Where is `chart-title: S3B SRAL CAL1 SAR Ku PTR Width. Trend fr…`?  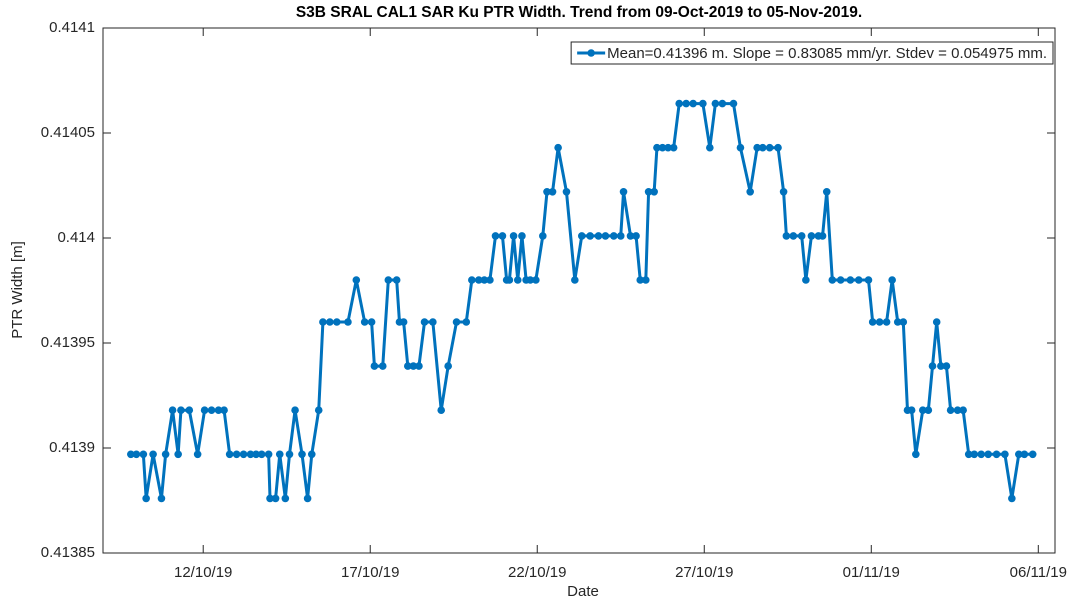
chart-title: S3B SRAL CAL1 SAR Ku PTR Width. Trend fr… is located at coordinates (579, 12).